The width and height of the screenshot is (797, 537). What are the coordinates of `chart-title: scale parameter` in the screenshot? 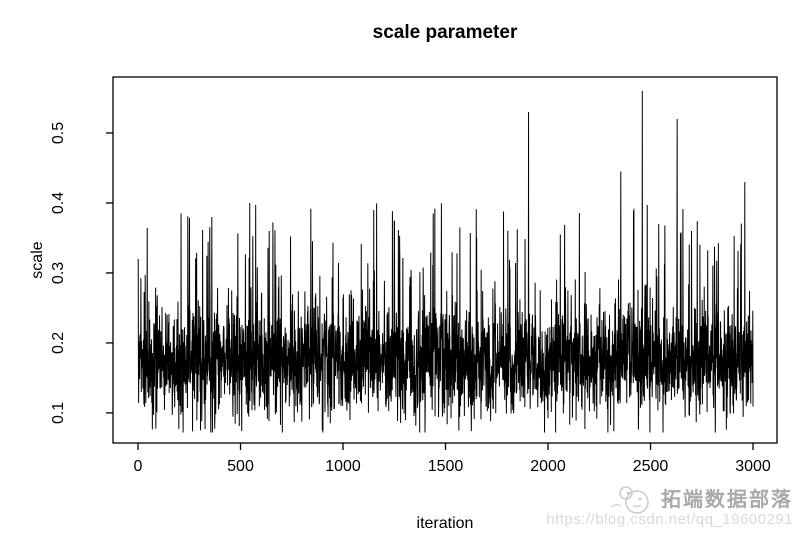 It's located at (445, 32).